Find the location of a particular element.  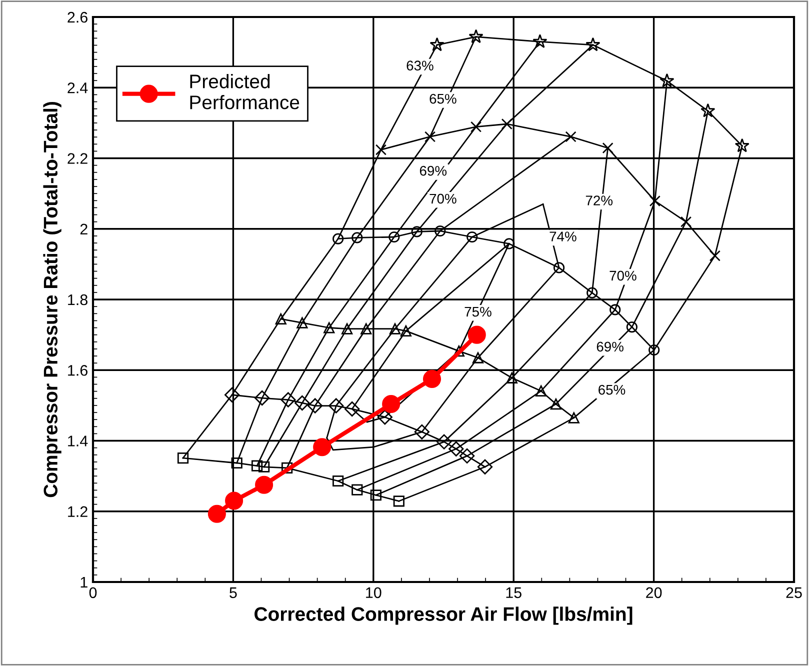

y-tick-label: 1.8 is located at coordinates (78, 300).